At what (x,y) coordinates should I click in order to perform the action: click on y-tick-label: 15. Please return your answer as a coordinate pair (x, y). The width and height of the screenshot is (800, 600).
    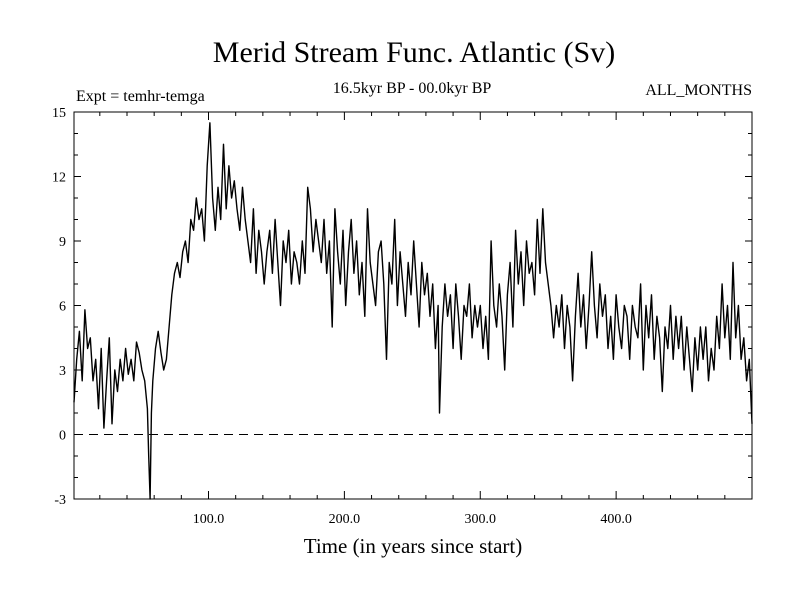
    Looking at the image, I should click on (59, 113).